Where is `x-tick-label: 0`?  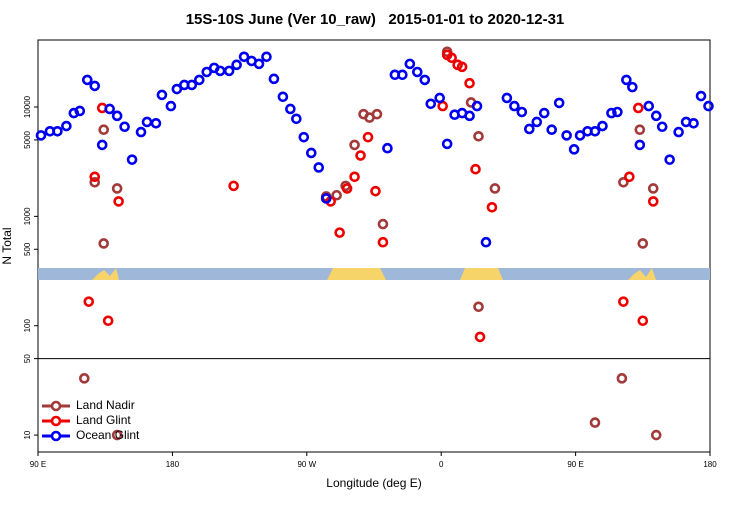 x-tick-label: 0 is located at coordinates (441, 464).